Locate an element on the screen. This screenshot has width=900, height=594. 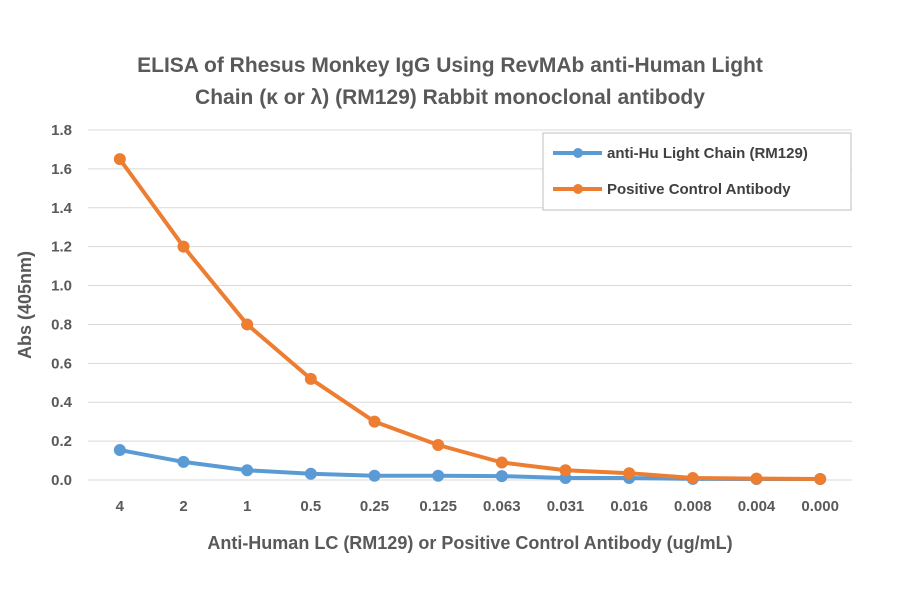
x-tick-label: 0.031 is located at coordinates (566, 506).